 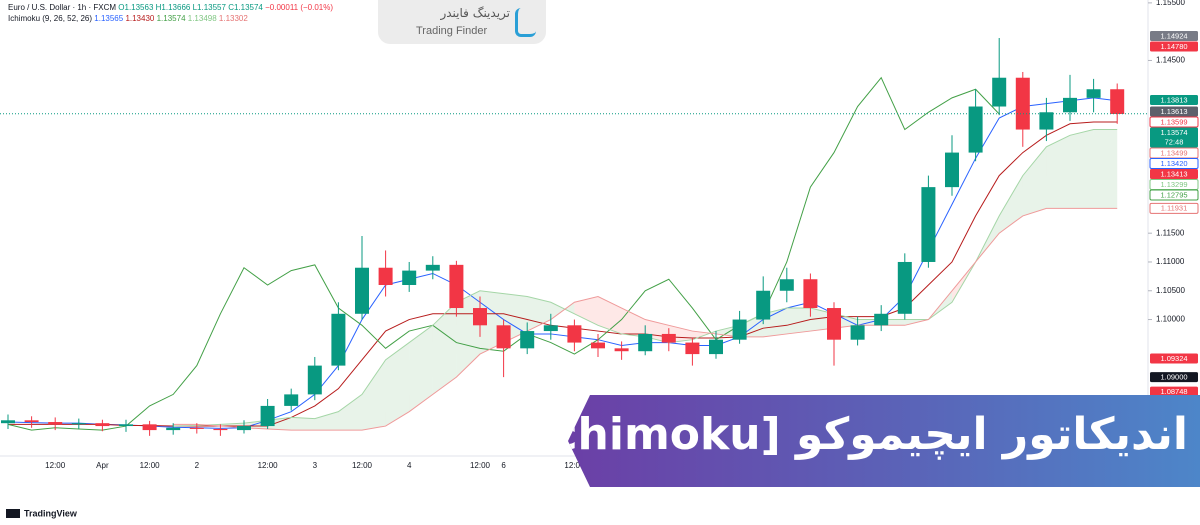 I want to click on ohlc-open: O1.13563, so click(x=136, y=7).